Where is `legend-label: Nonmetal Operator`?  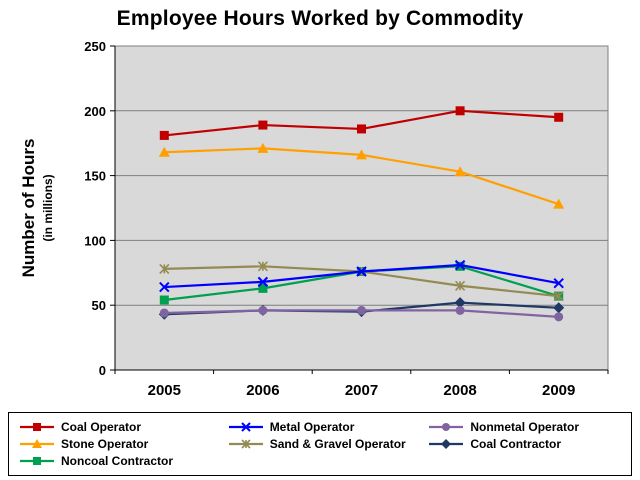 legend-label: Nonmetal Operator is located at coordinates (525, 427).